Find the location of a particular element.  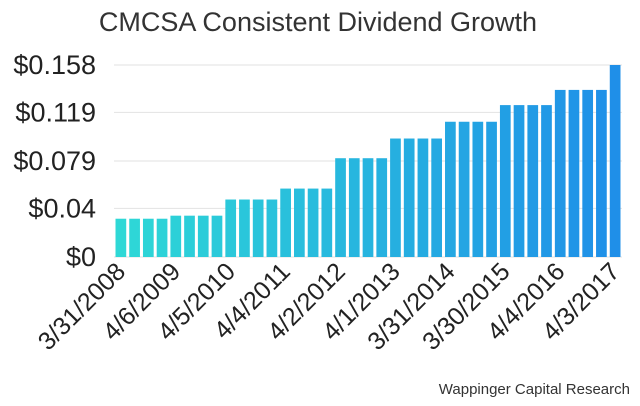

y-tick-label: $0 is located at coordinates (81, 257).